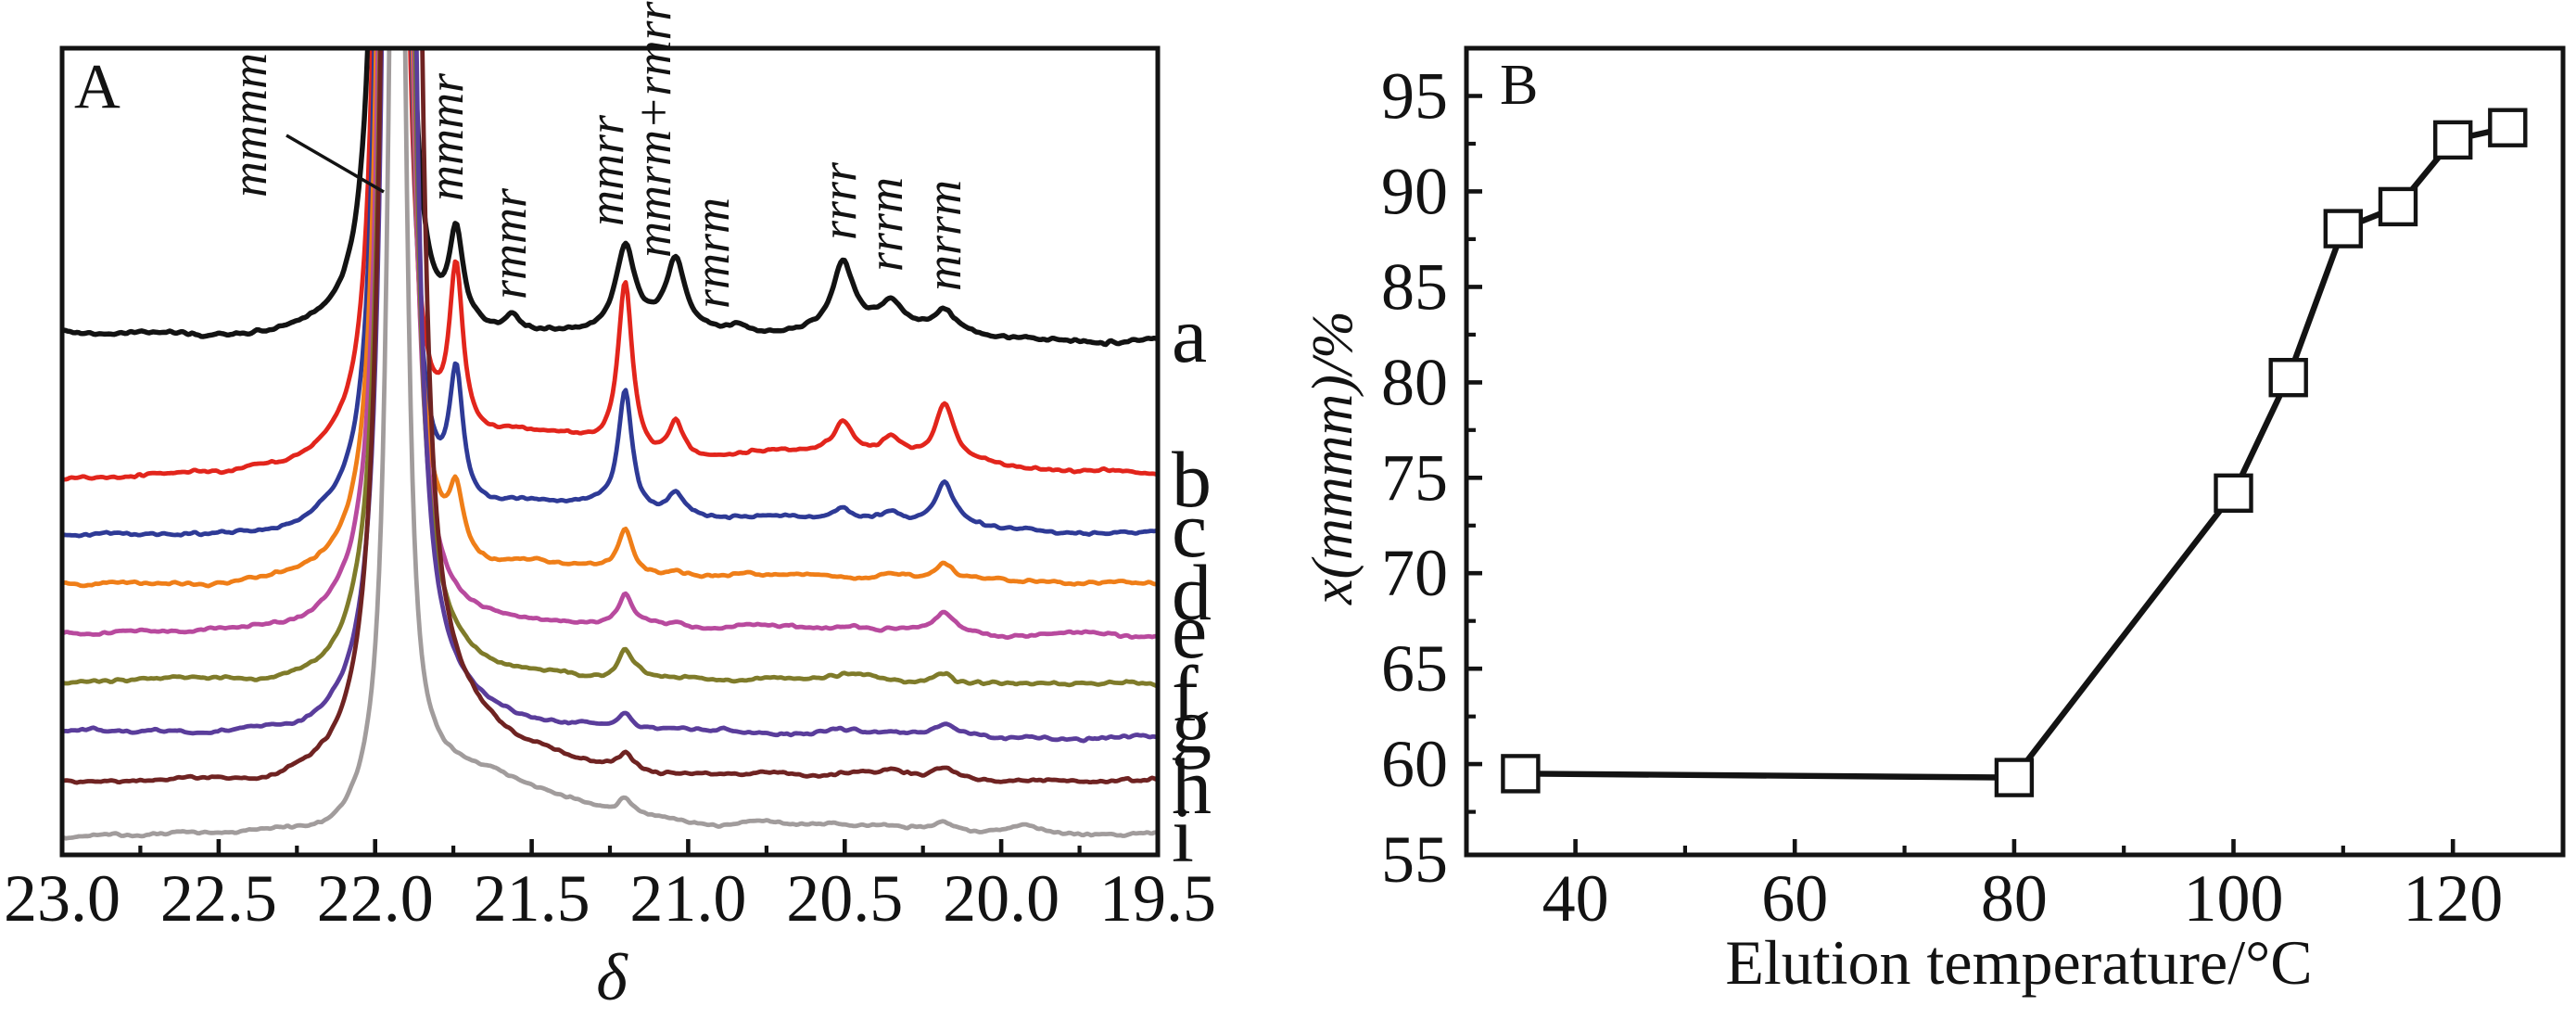 This screenshot has width=2576, height=1019. What do you see at coordinates (712, 253) in the screenshot?
I see `svg-text: rmrm` at bounding box center [712, 253].